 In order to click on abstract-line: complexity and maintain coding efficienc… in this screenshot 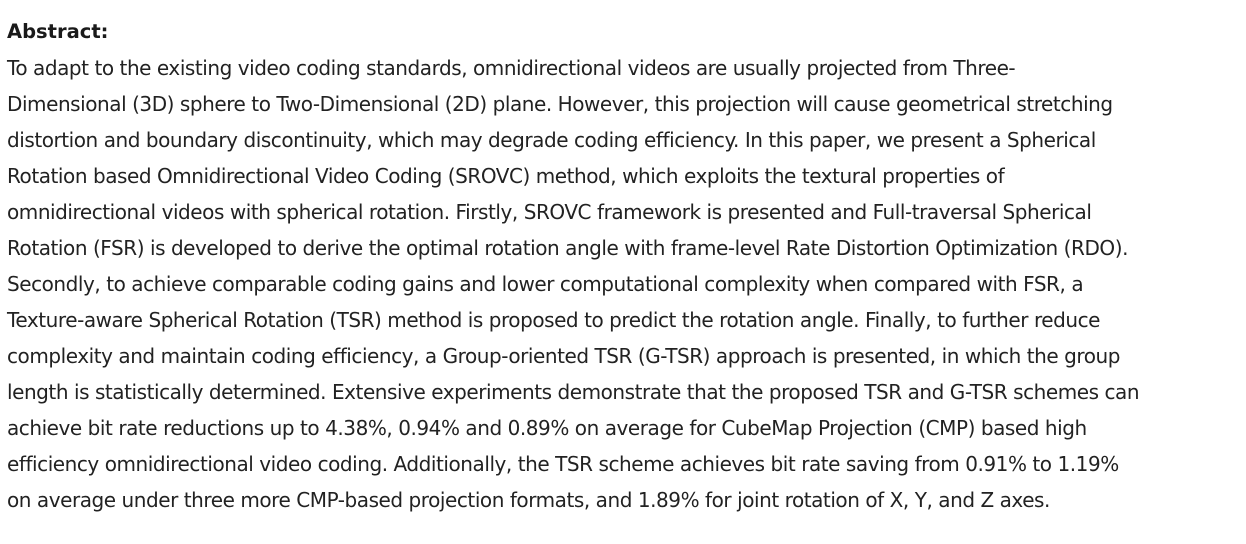, I will do `click(563, 356)`.